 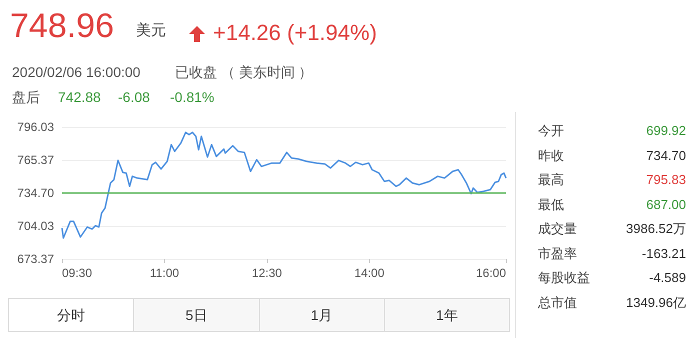 I want to click on y-tick-label: 704.03, so click(x=35, y=226).